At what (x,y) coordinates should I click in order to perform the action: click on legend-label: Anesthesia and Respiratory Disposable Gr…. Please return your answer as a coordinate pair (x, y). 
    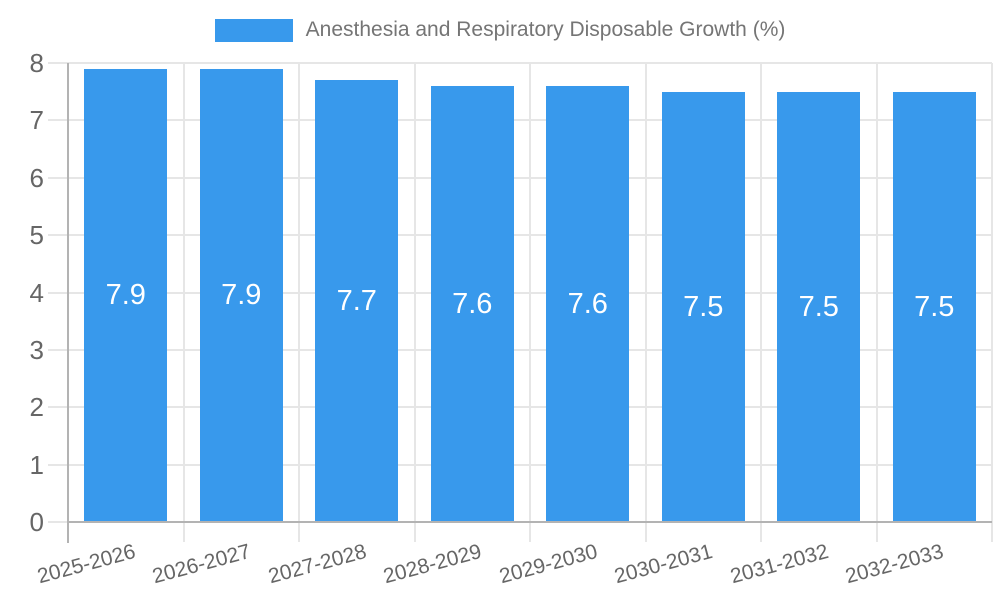
    Looking at the image, I should click on (545, 29).